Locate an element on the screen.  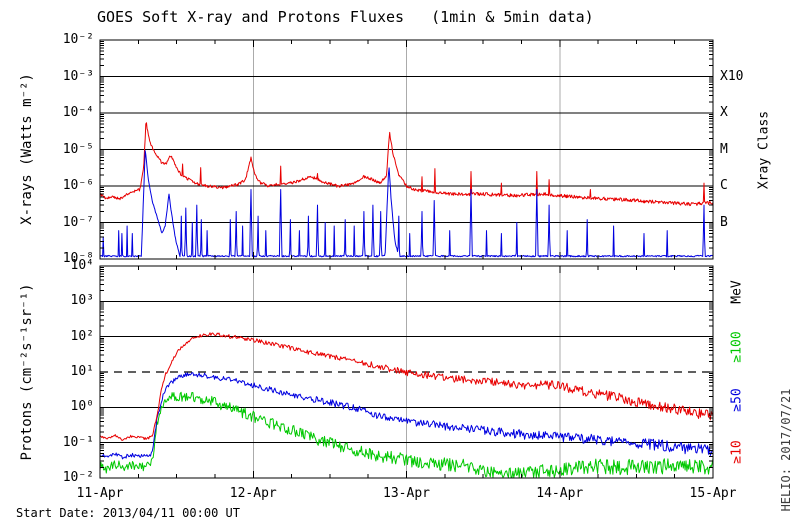
y-tick-label: 10¹ is located at coordinates (82, 371).